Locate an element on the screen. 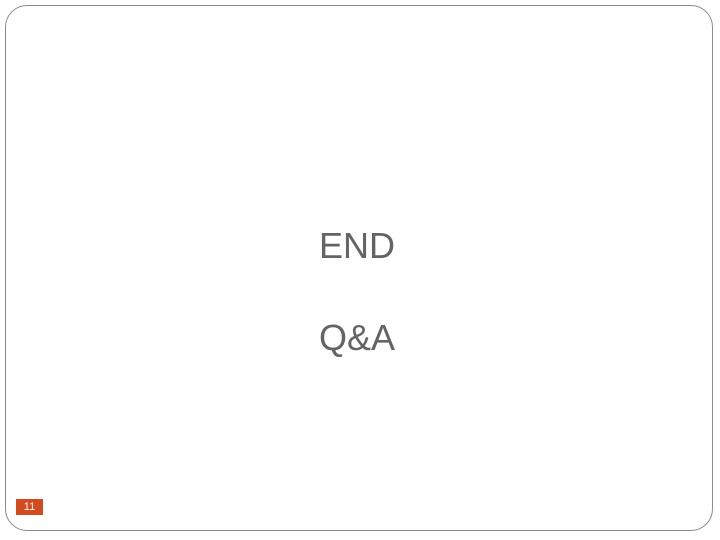  content-spacer is located at coordinates (357, 292).